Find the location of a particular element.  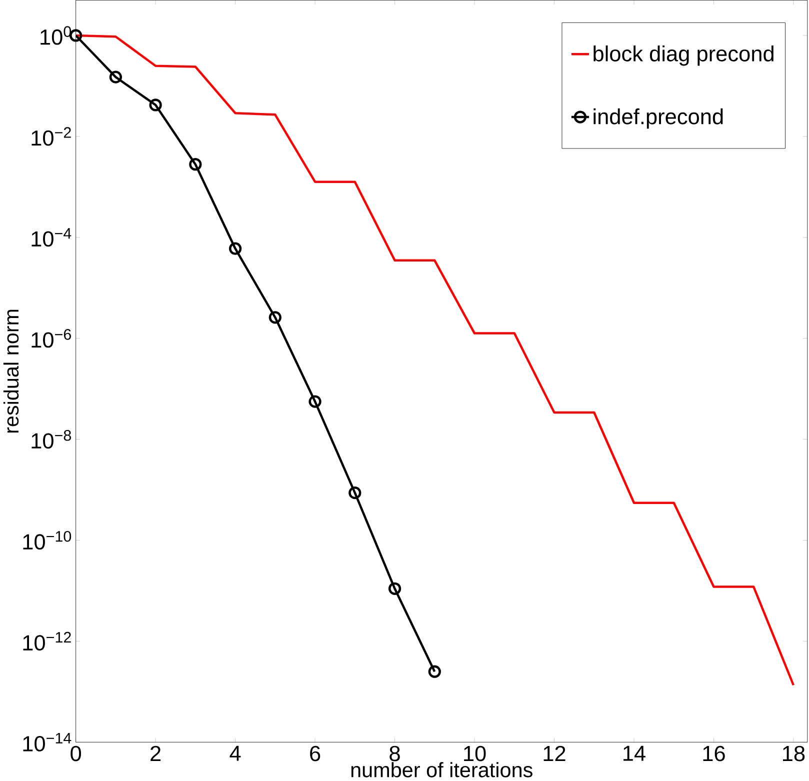

y-tick-label: 10$^{−4}$ is located at coordinates (52, 237).